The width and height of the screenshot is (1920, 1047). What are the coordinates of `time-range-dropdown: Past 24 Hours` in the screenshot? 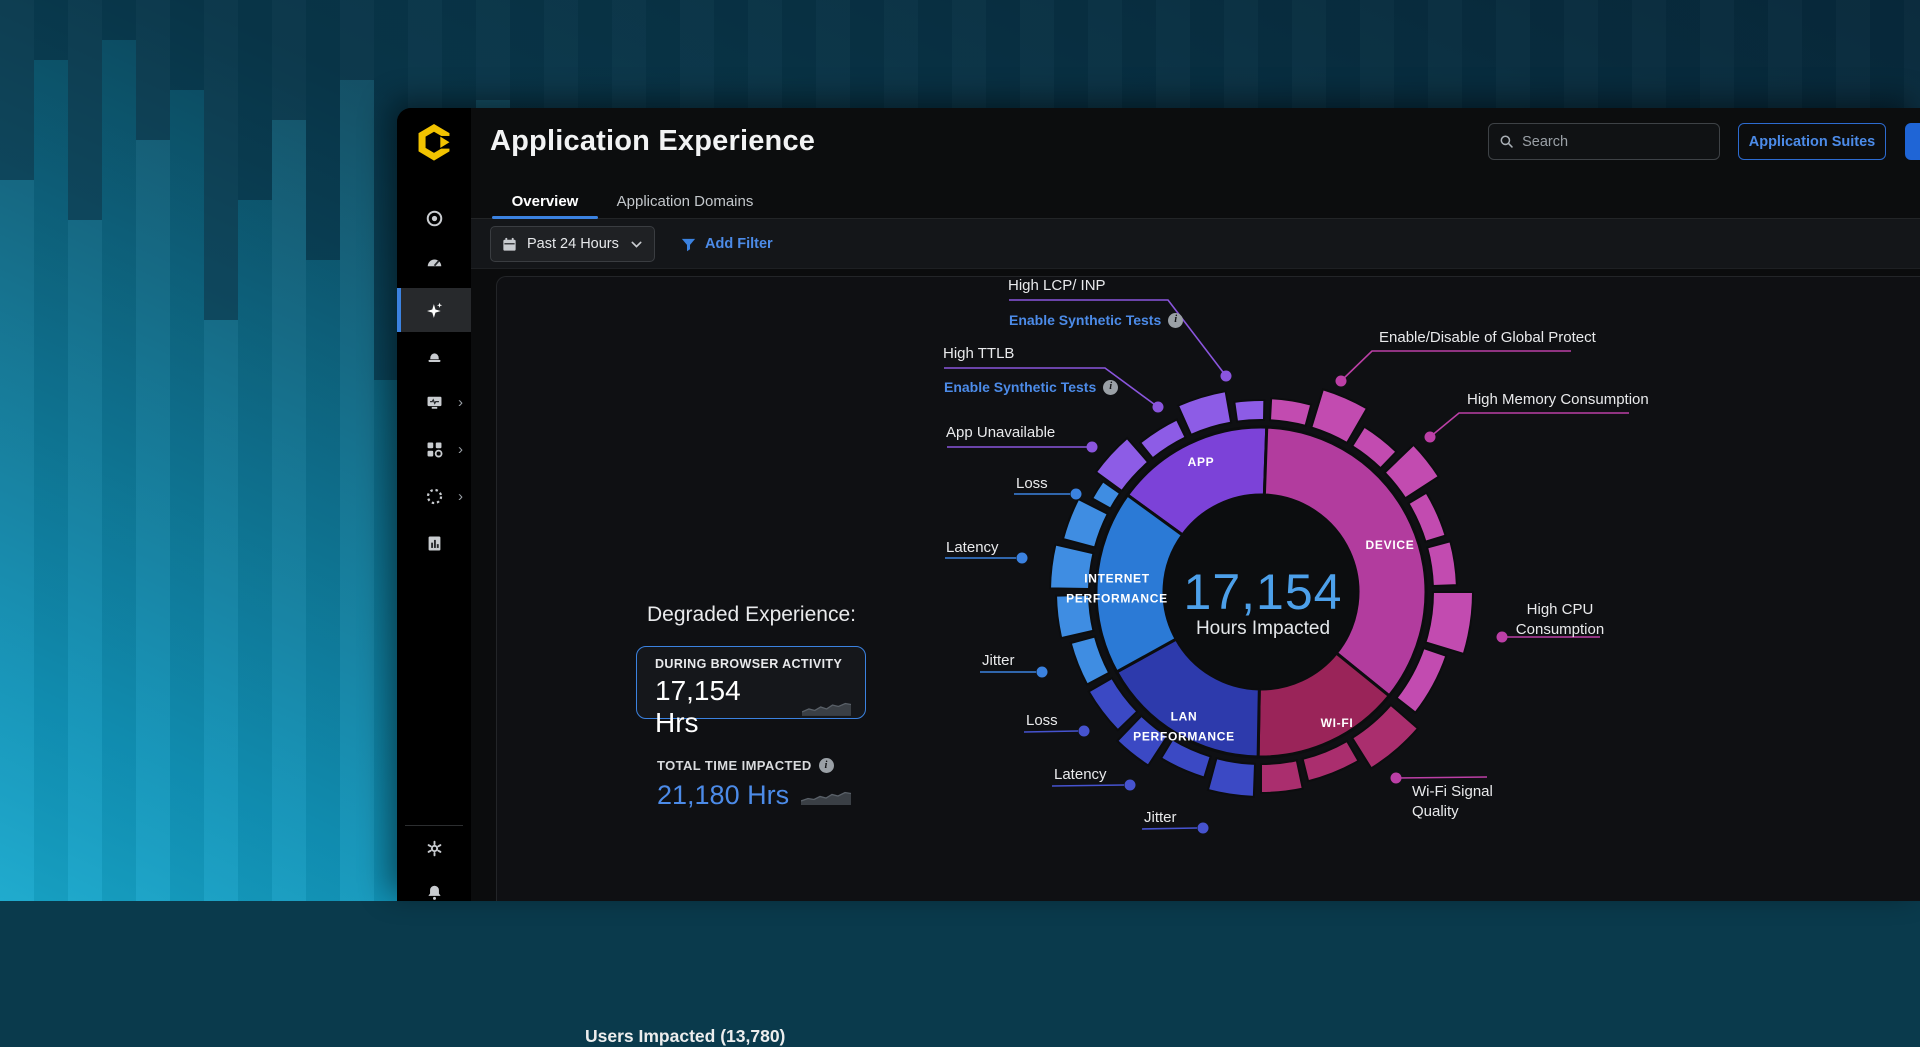 It's located at (572, 244).